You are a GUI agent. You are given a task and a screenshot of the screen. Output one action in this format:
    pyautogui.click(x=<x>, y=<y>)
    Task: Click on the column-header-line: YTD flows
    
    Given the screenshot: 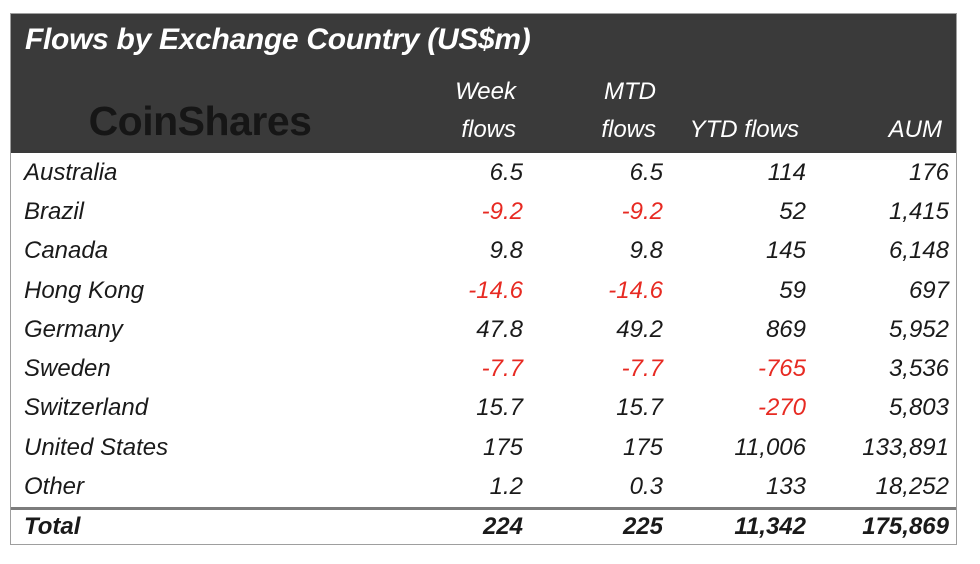 What is the action you would take?
    pyautogui.click(x=744, y=129)
    